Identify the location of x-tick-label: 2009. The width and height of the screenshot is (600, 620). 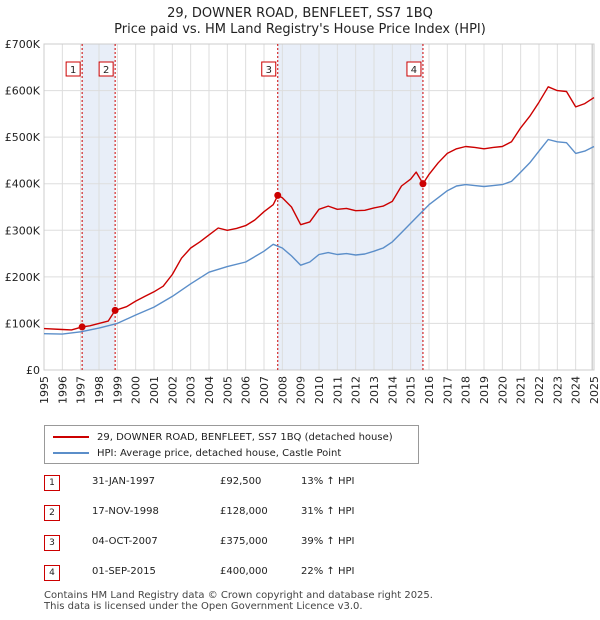
(301, 390).